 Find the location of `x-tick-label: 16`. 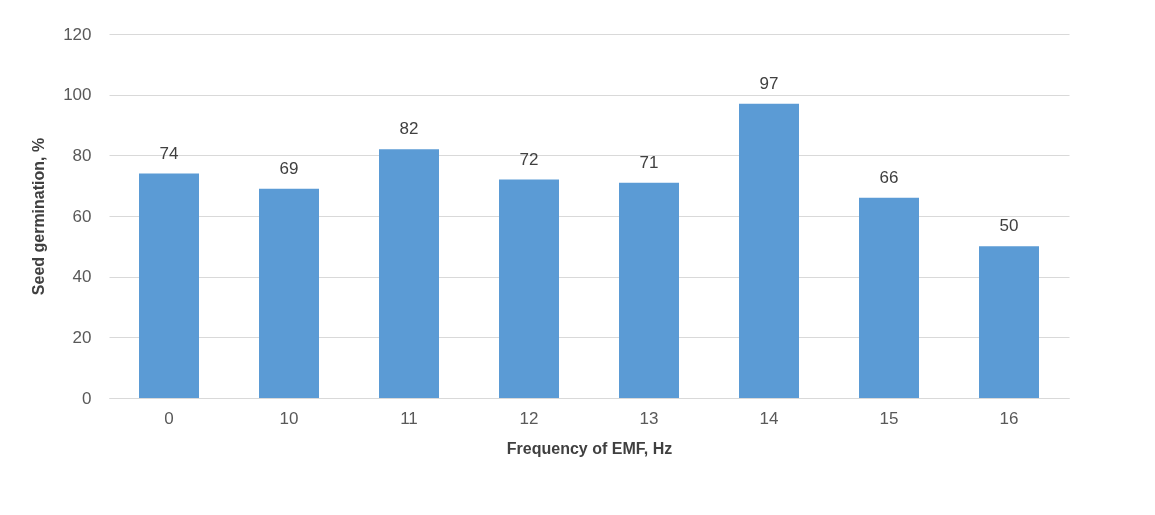

x-tick-label: 16 is located at coordinates (1009, 418).